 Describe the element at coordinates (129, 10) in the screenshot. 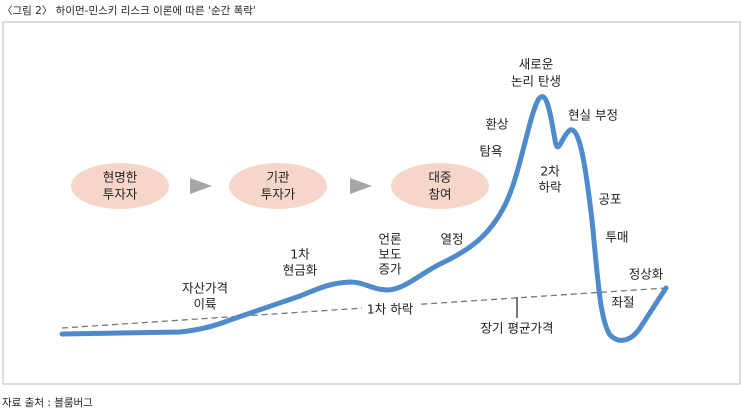

I see `title: 〈그림 2〉 하이먼-민스키 리스크 이론에 따른 '순간 폭락'` at that location.